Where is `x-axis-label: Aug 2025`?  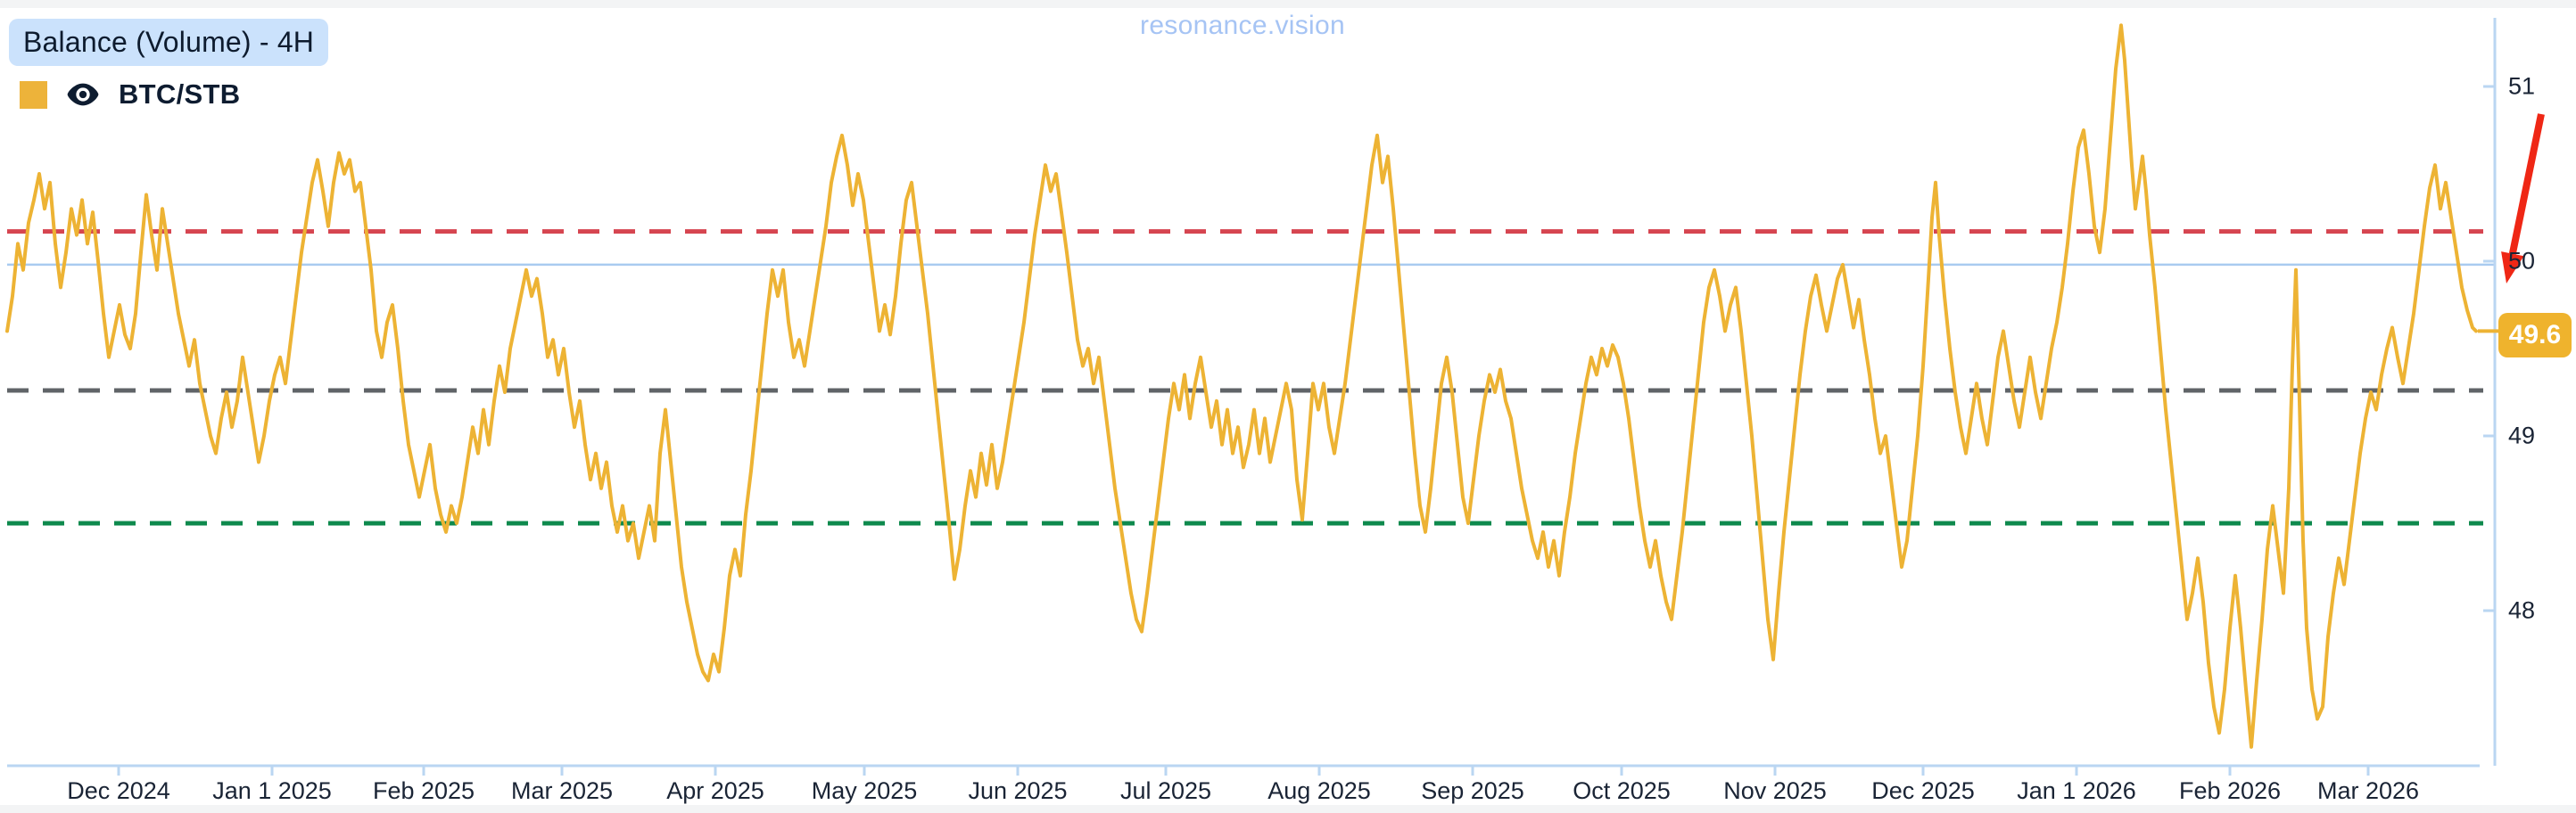
x-axis-label: Aug 2025 is located at coordinates (1319, 790).